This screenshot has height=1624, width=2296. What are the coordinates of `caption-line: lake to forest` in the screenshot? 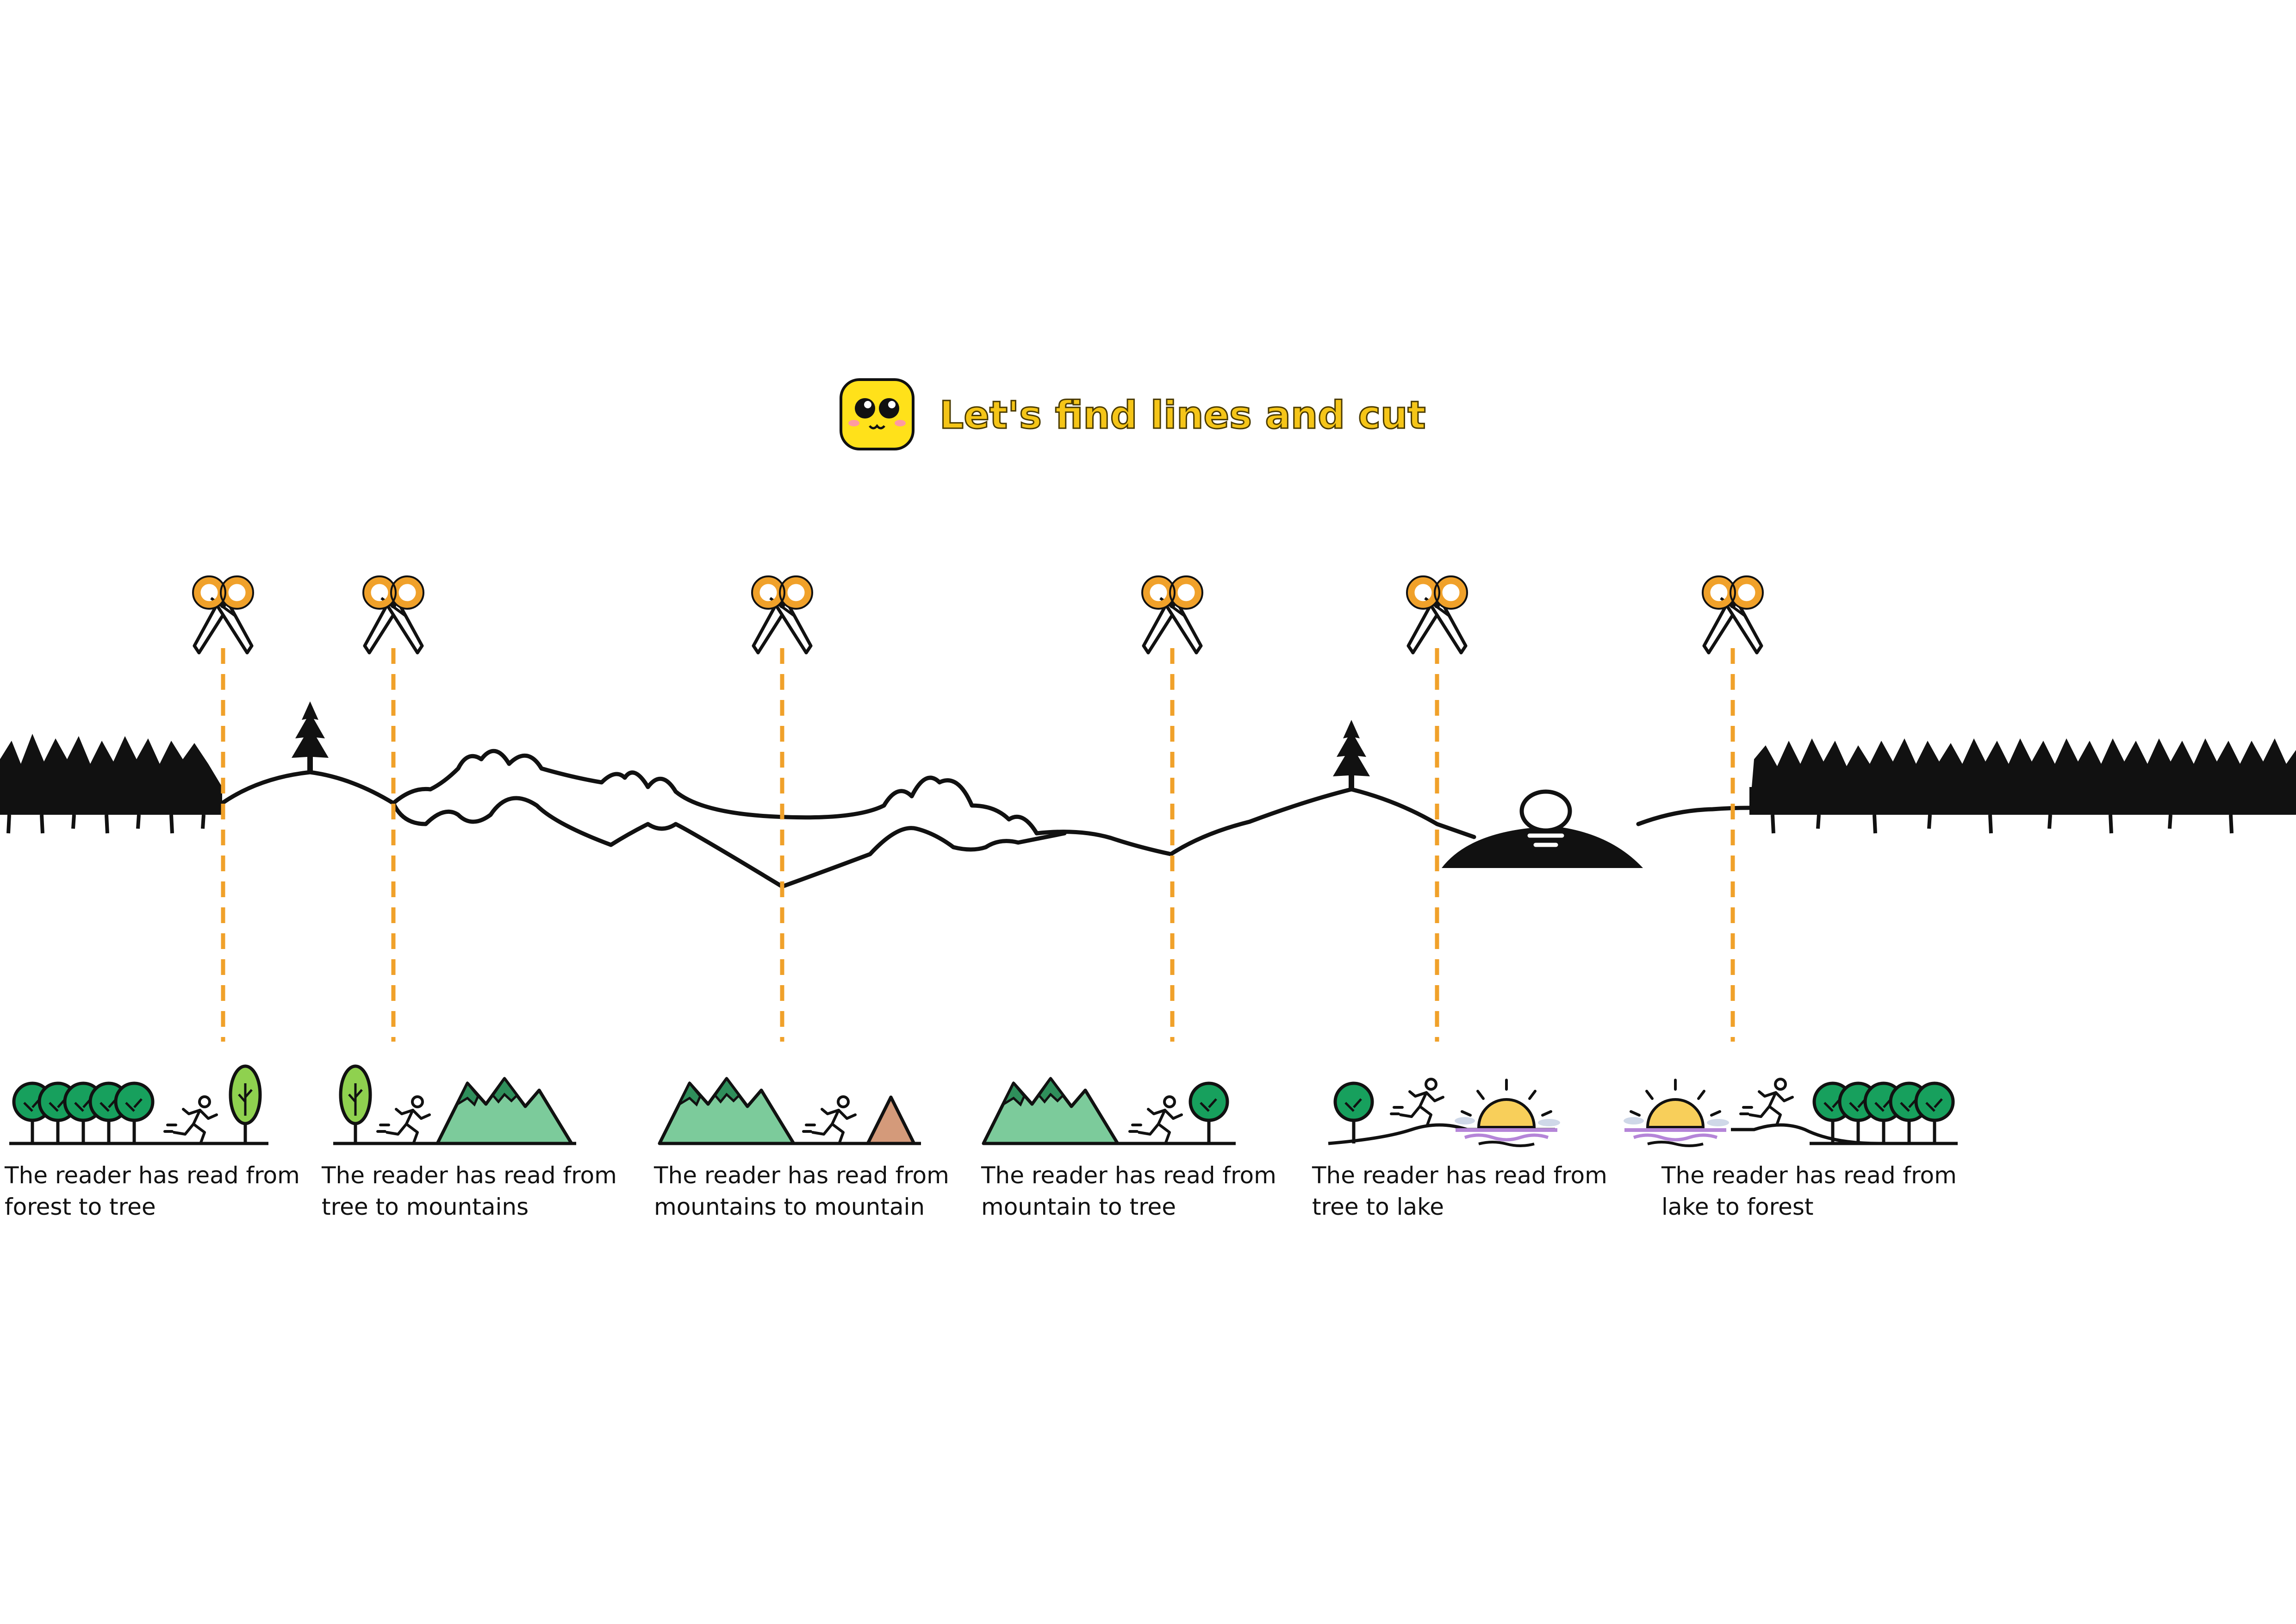 It's located at (1737, 1206).